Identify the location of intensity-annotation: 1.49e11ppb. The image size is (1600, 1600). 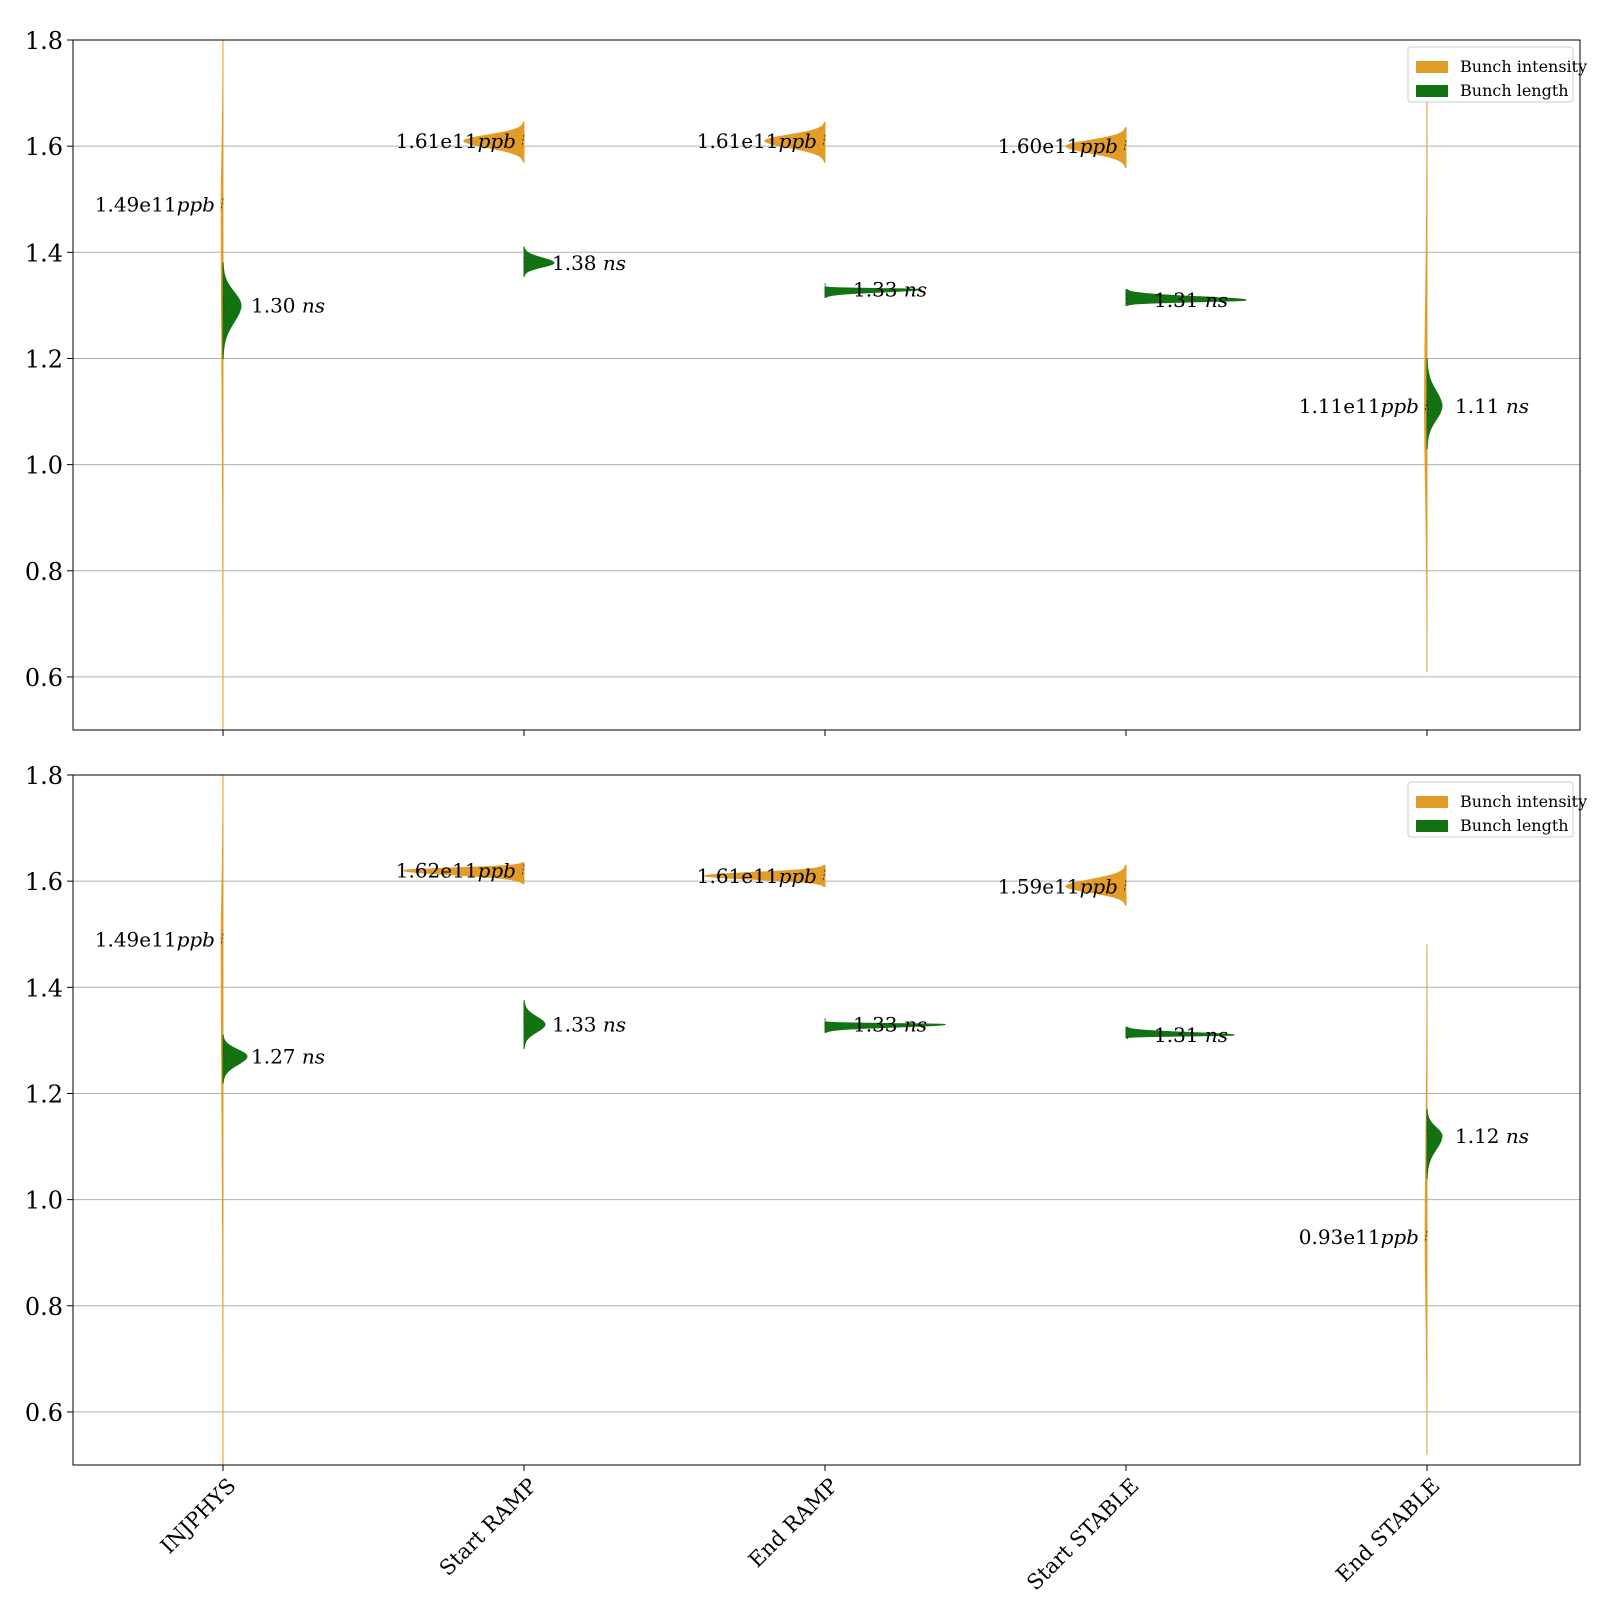
(155, 940).